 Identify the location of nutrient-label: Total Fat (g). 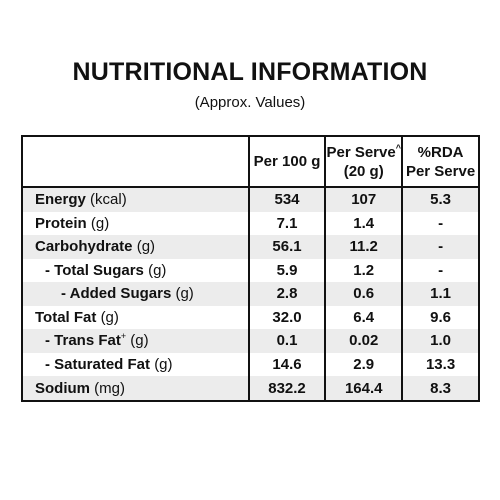
(136, 317).